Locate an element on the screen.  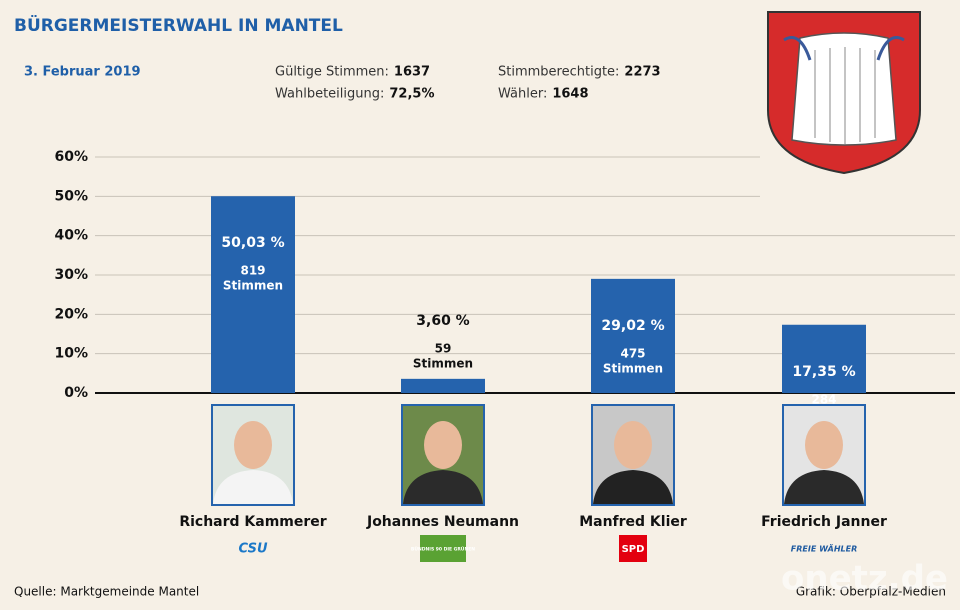
party-name: SPD is located at coordinates (633, 549).